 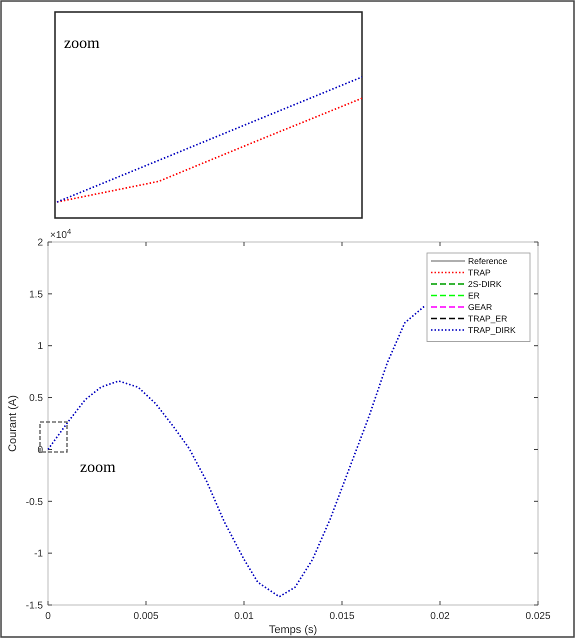 What do you see at coordinates (293, 630) in the screenshot?
I see `x-axis-title: Temps (s)` at bounding box center [293, 630].